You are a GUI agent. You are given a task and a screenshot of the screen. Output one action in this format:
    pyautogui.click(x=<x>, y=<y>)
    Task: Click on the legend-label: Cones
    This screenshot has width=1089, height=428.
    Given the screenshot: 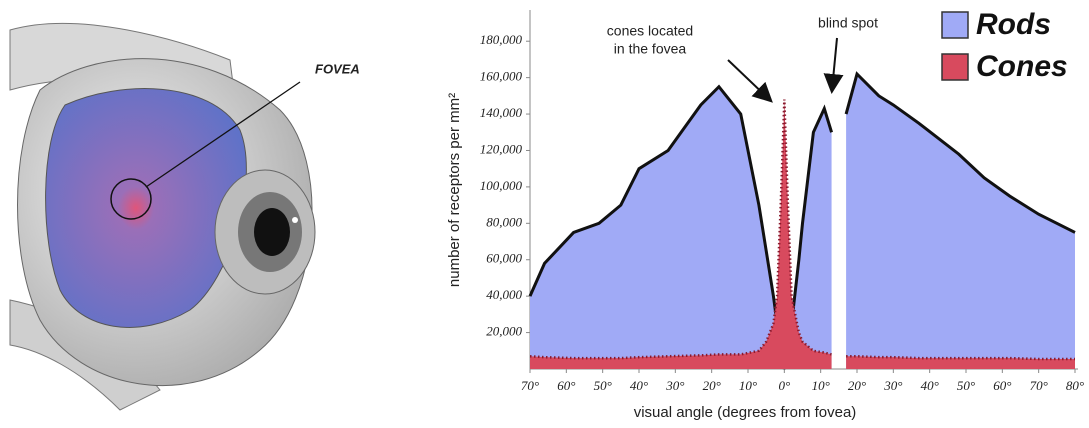 What is the action you would take?
    pyautogui.click(x=1022, y=66)
    